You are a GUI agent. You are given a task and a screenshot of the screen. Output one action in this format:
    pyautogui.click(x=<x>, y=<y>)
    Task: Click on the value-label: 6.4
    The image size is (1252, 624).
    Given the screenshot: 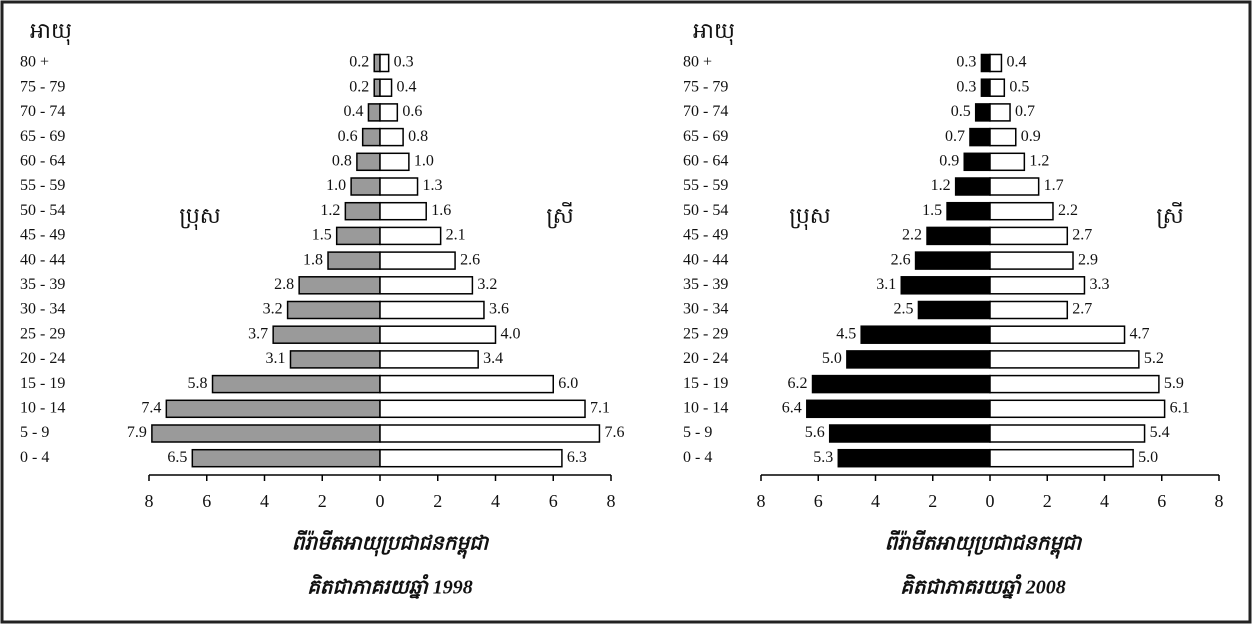 What is the action you would take?
    pyautogui.click(x=792, y=407)
    